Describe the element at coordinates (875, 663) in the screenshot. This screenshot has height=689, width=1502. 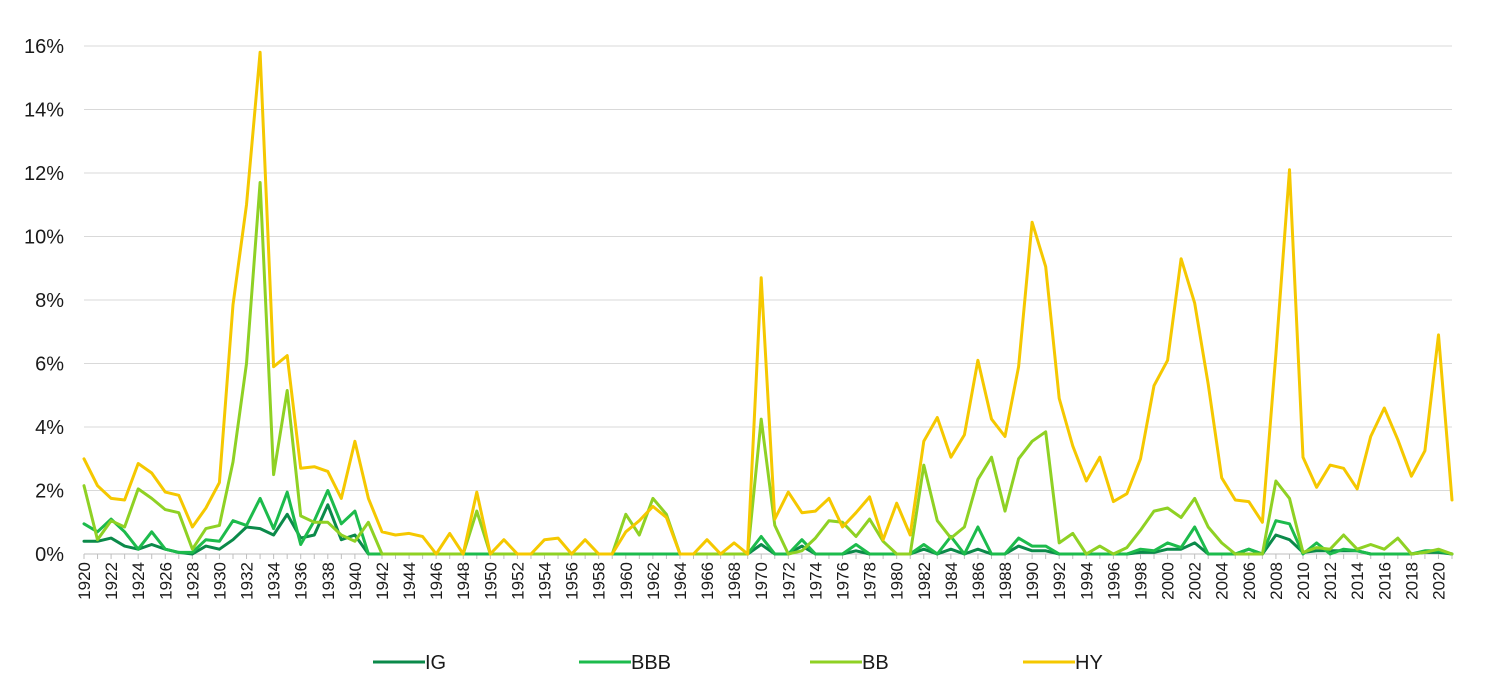
I see `legend-label: BB` at that location.